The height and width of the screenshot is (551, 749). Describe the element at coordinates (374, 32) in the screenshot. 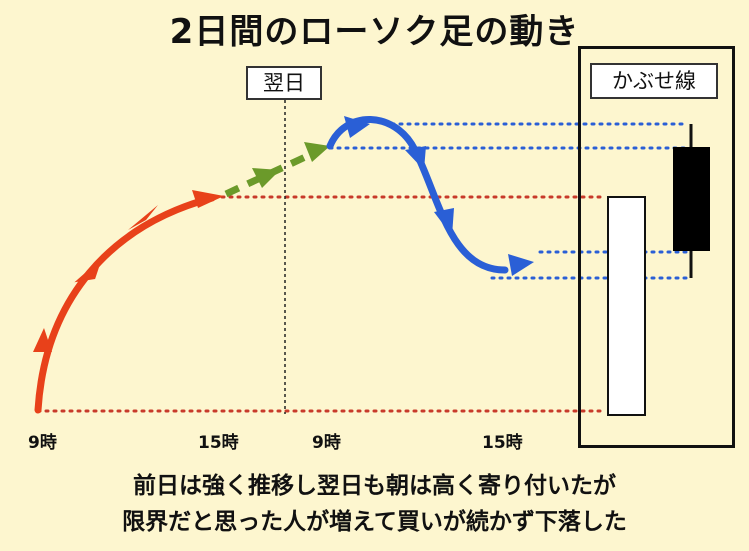

I see `page-title: 2日間のローソク足の動き` at that location.